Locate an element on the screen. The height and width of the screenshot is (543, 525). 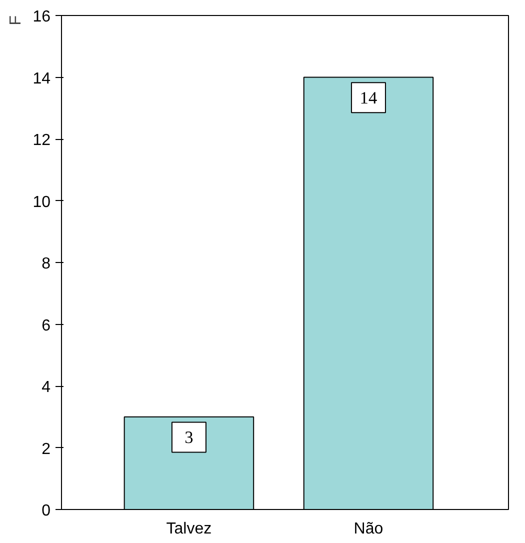
y-tick-label: 6 is located at coordinates (46, 325).